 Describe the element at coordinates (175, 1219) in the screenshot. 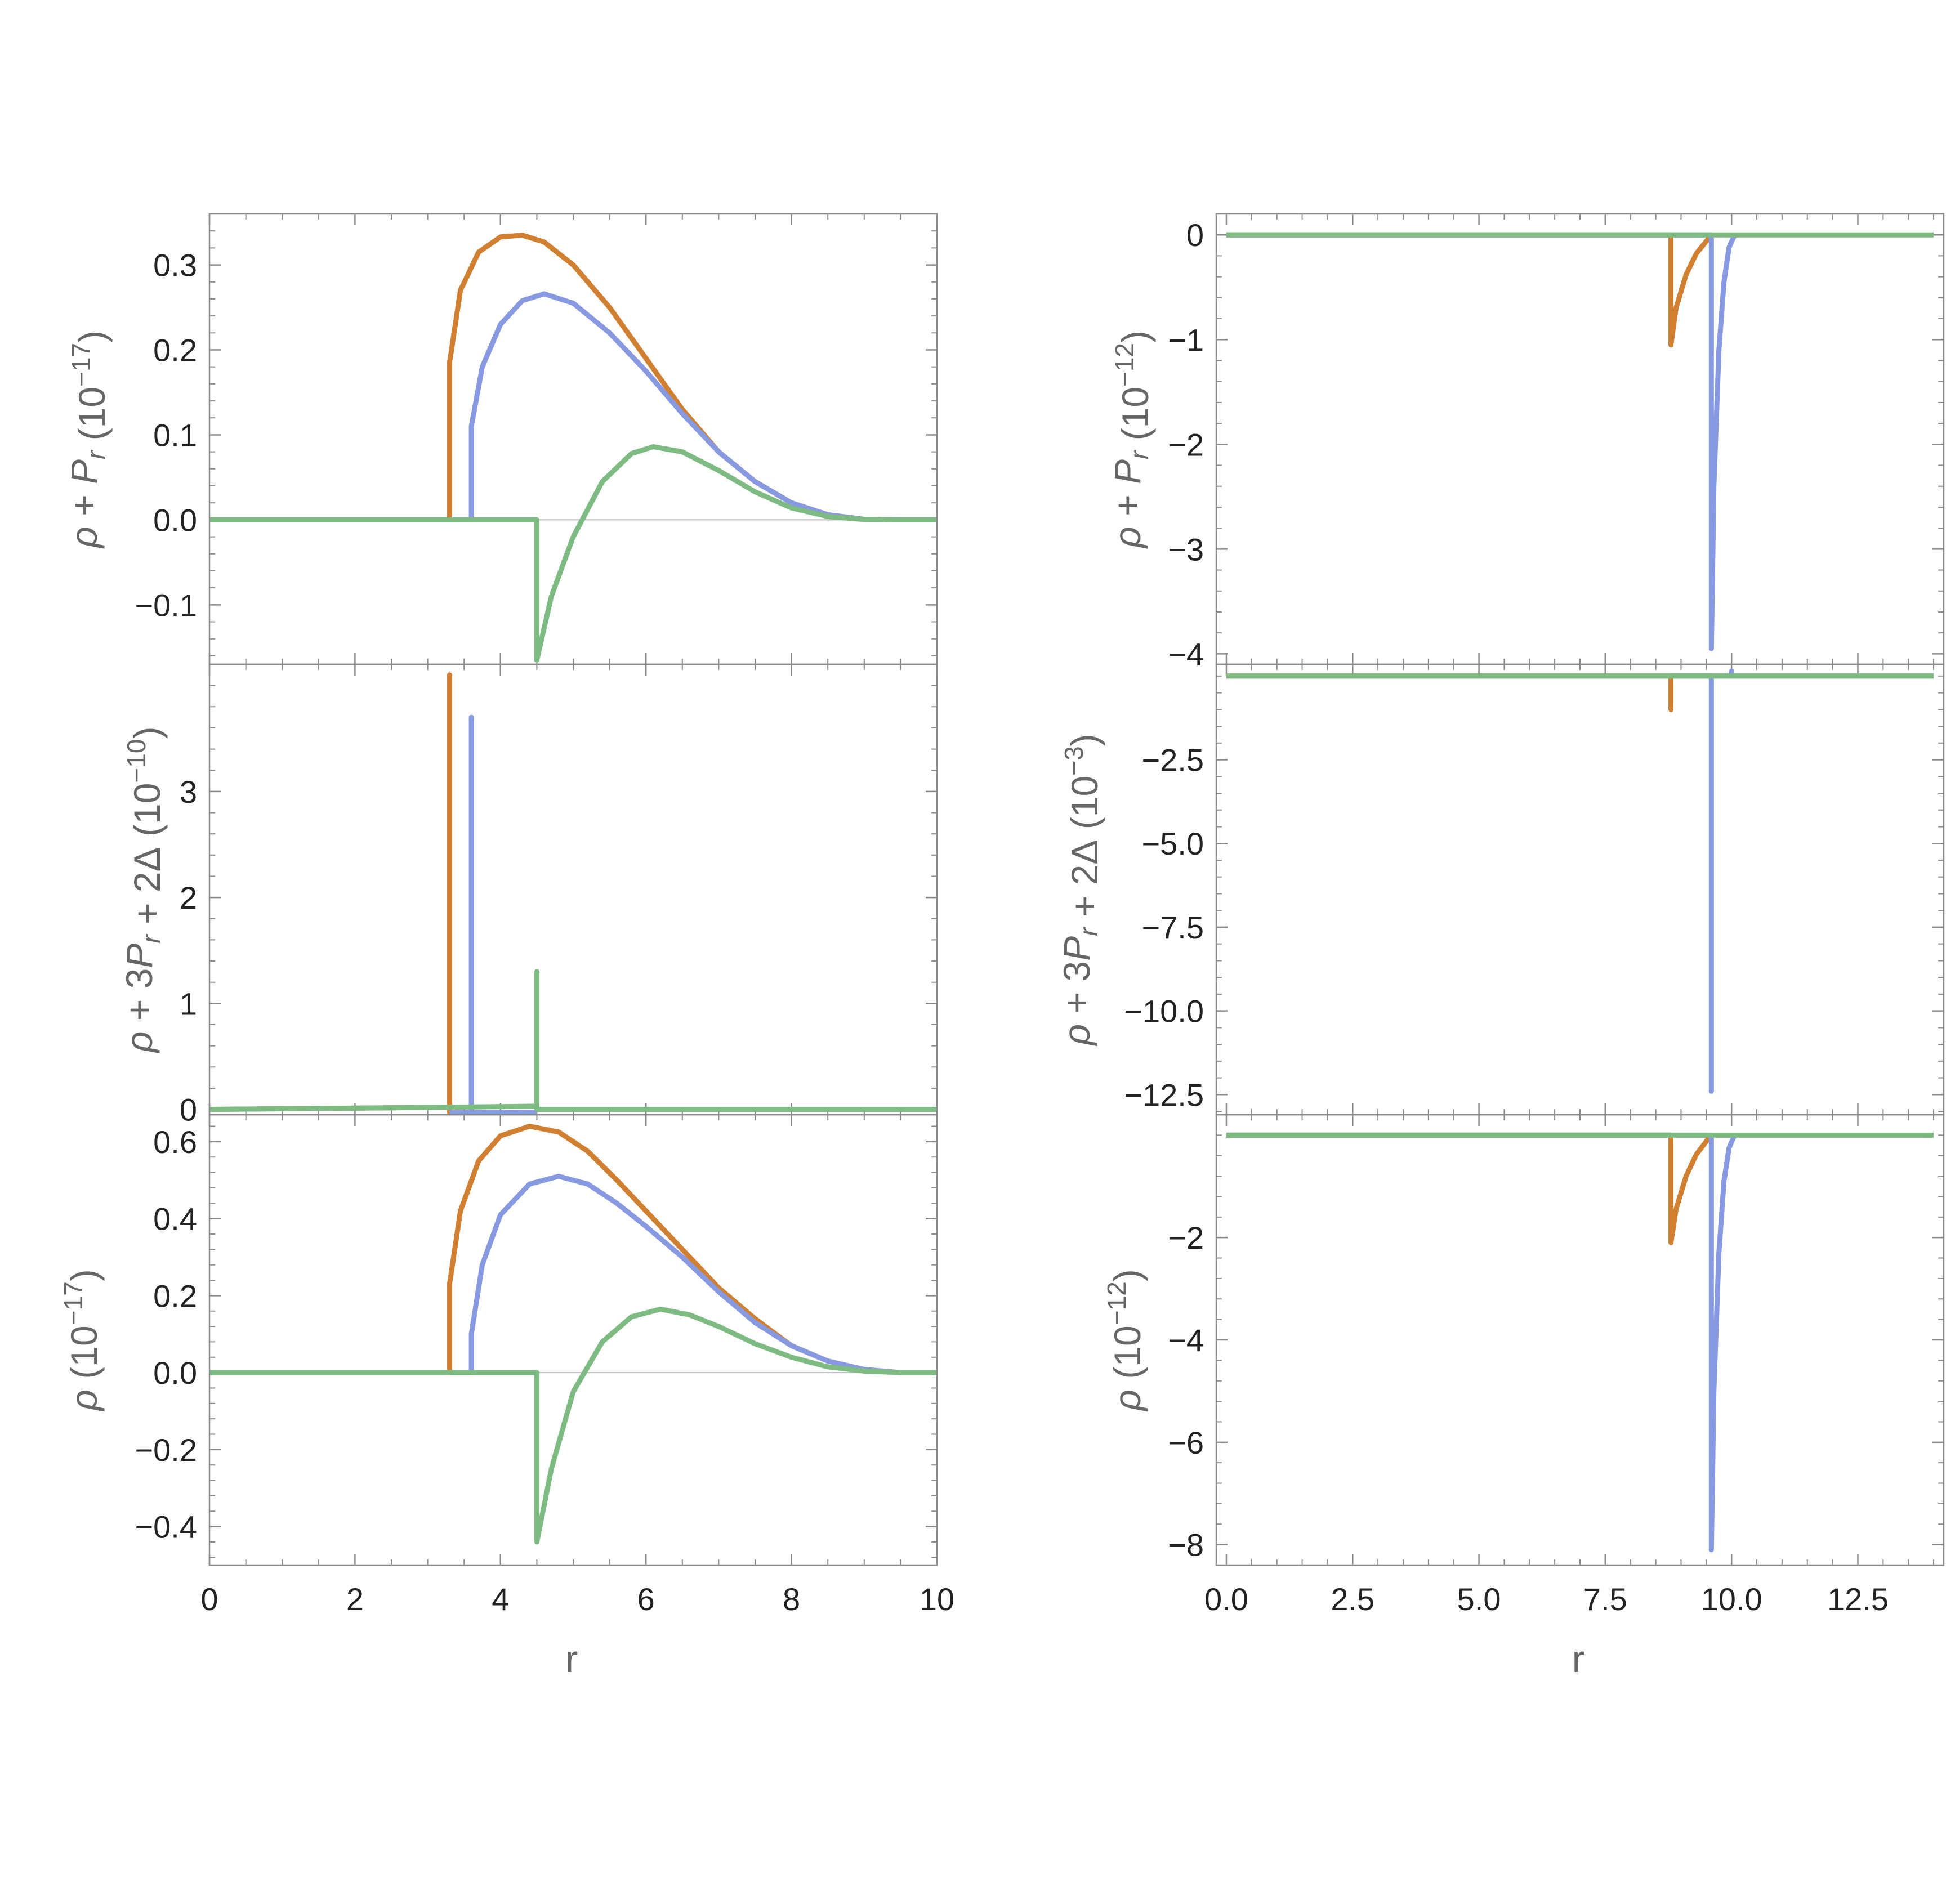

I see `y-tick-label: 0.4` at that location.